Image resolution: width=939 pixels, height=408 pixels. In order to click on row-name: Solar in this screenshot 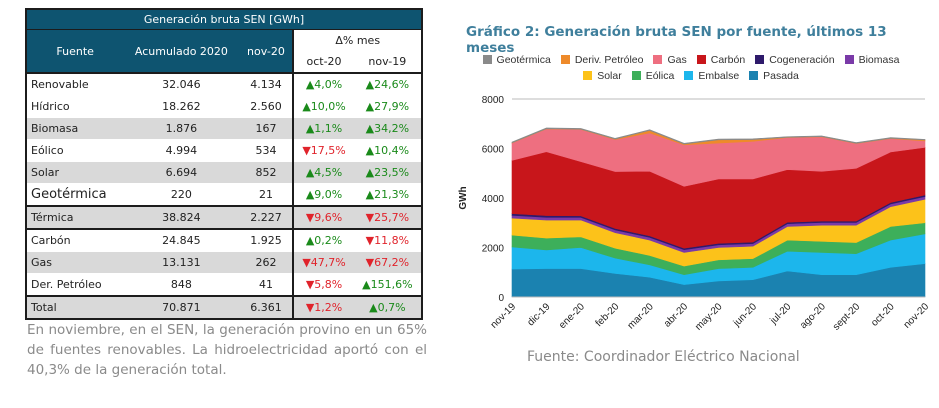, I will do `click(74, 172)`.